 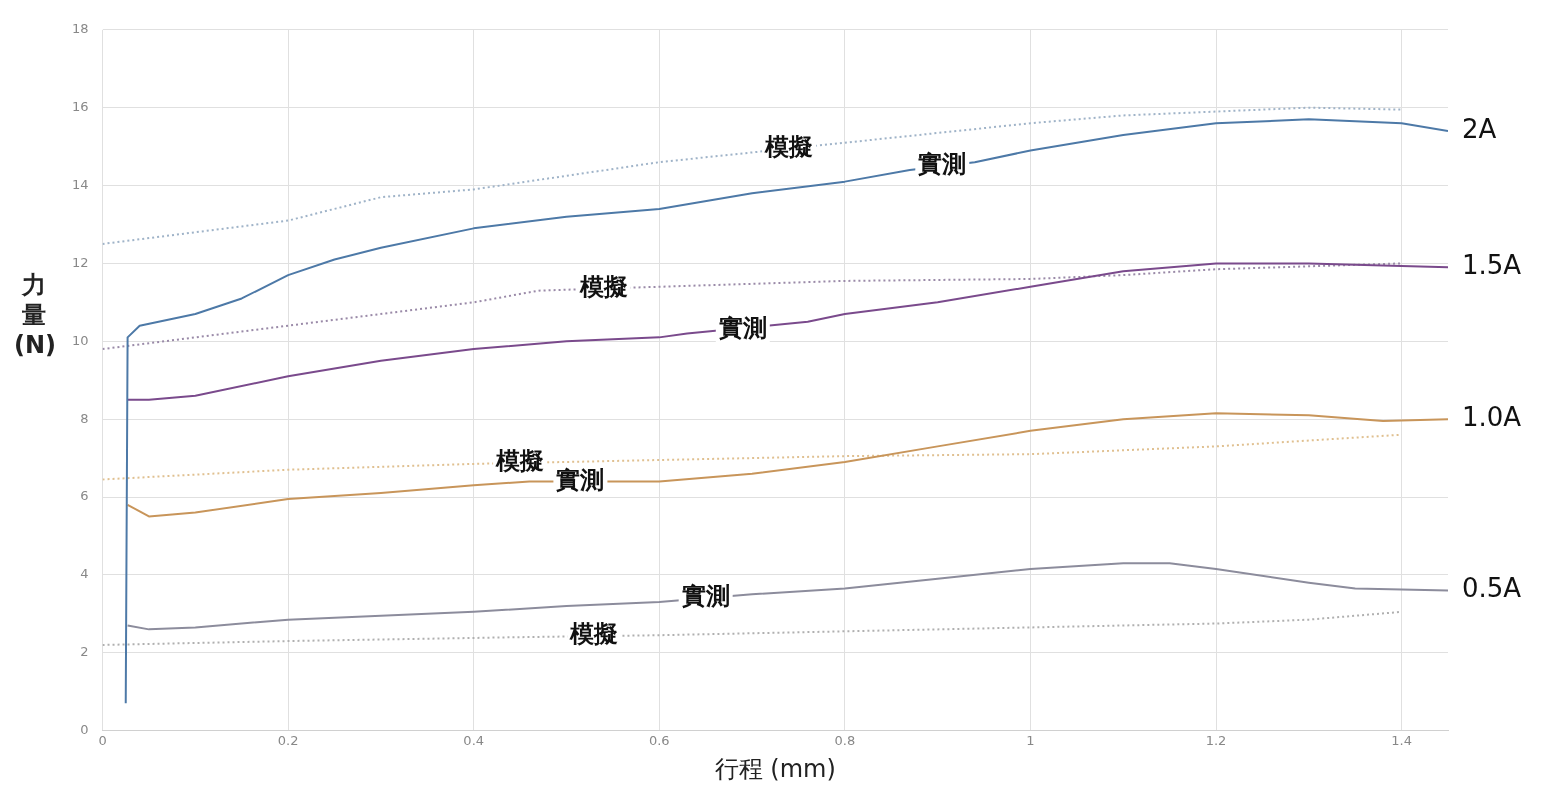 What do you see at coordinates (84, 574) in the screenshot?
I see `y-tick-label: 4` at bounding box center [84, 574].